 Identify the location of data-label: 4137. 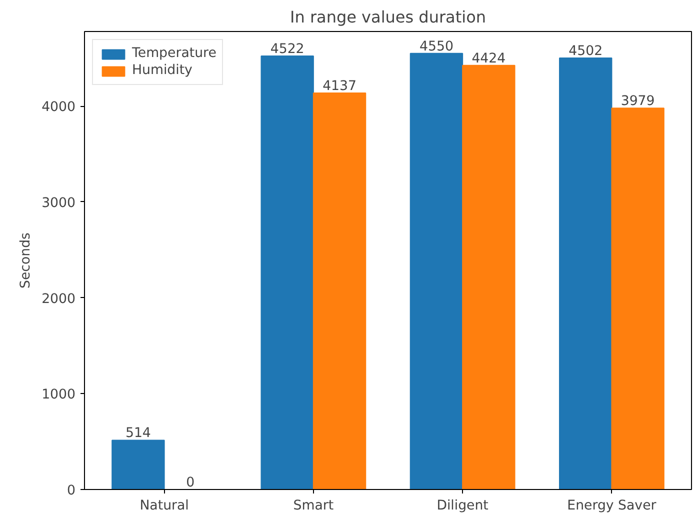
(339, 86).